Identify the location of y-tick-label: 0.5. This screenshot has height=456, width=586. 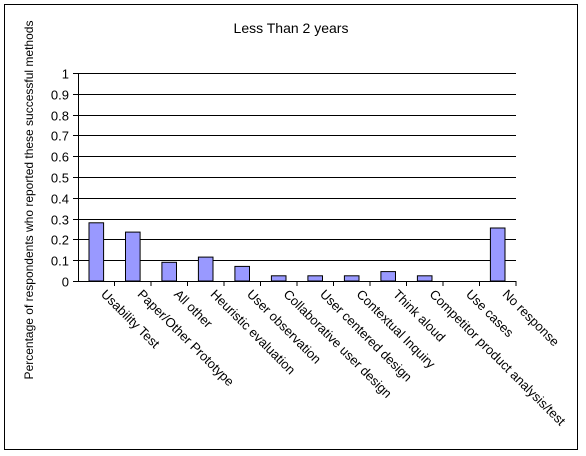
(60, 178).